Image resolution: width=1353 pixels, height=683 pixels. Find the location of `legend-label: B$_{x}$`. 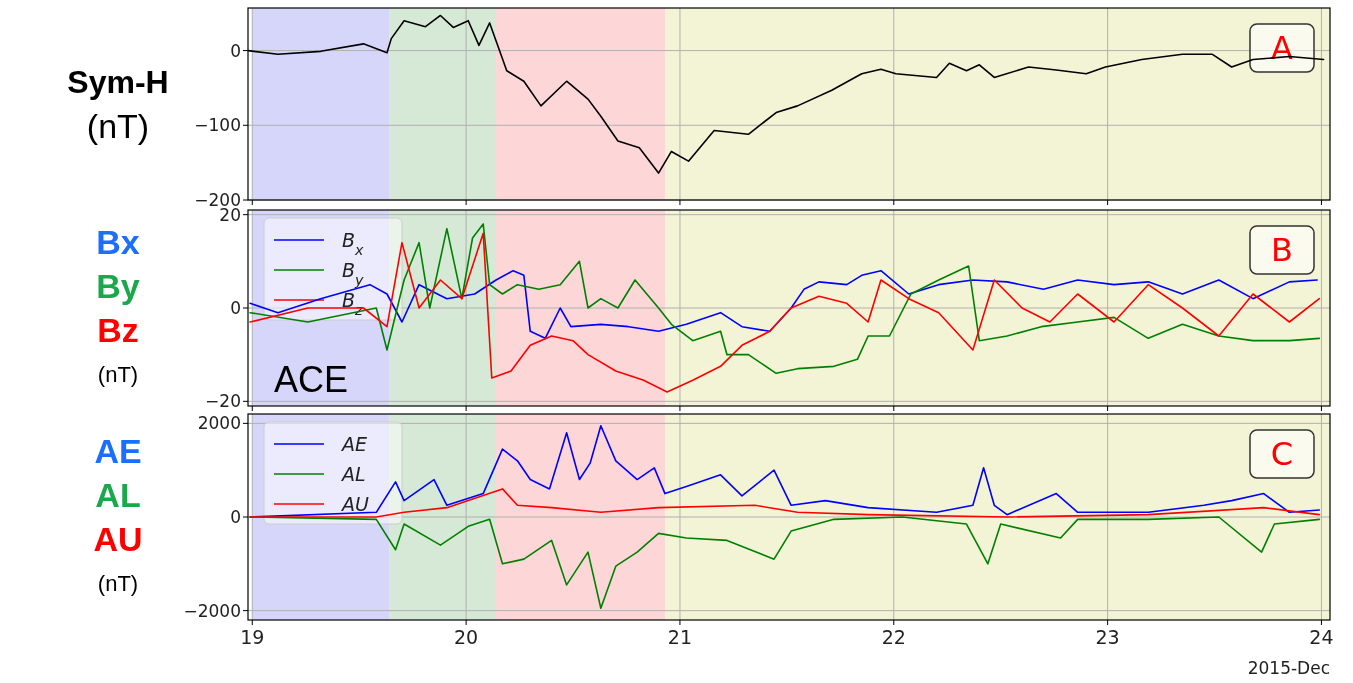

legend-label: B$_{x}$ is located at coordinates (353, 243).